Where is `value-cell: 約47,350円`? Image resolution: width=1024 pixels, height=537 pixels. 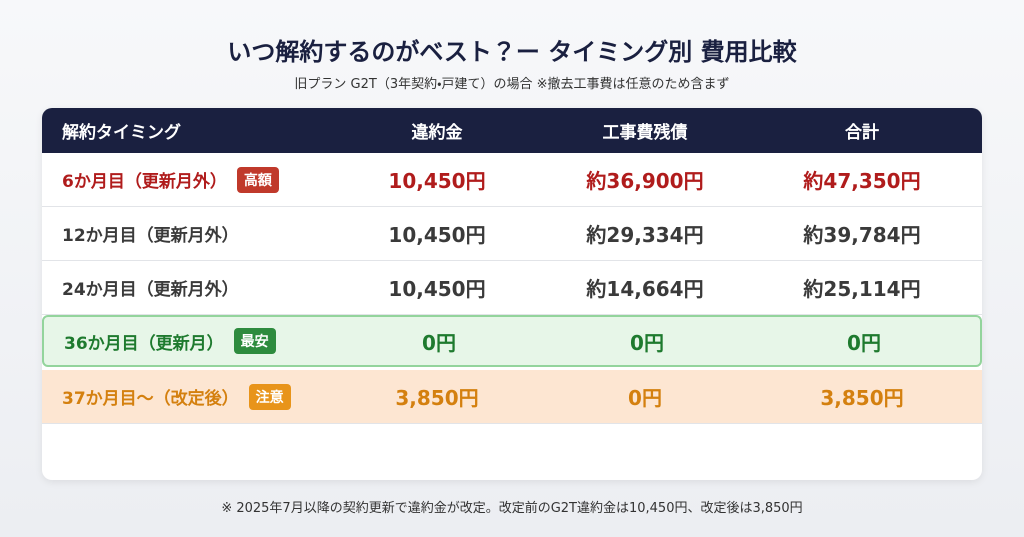 value-cell: 約47,350円 is located at coordinates (862, 181).